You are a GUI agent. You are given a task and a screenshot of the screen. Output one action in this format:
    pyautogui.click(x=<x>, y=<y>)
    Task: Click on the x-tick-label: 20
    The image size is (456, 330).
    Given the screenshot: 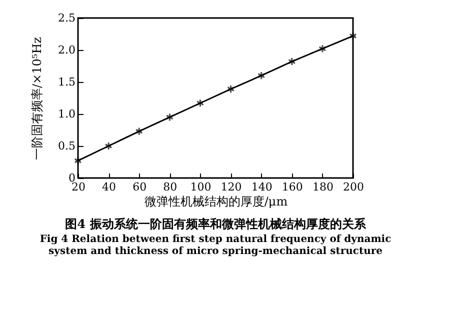 What is the action you would take?
    pyautogui.click(x=79, y=187)
    